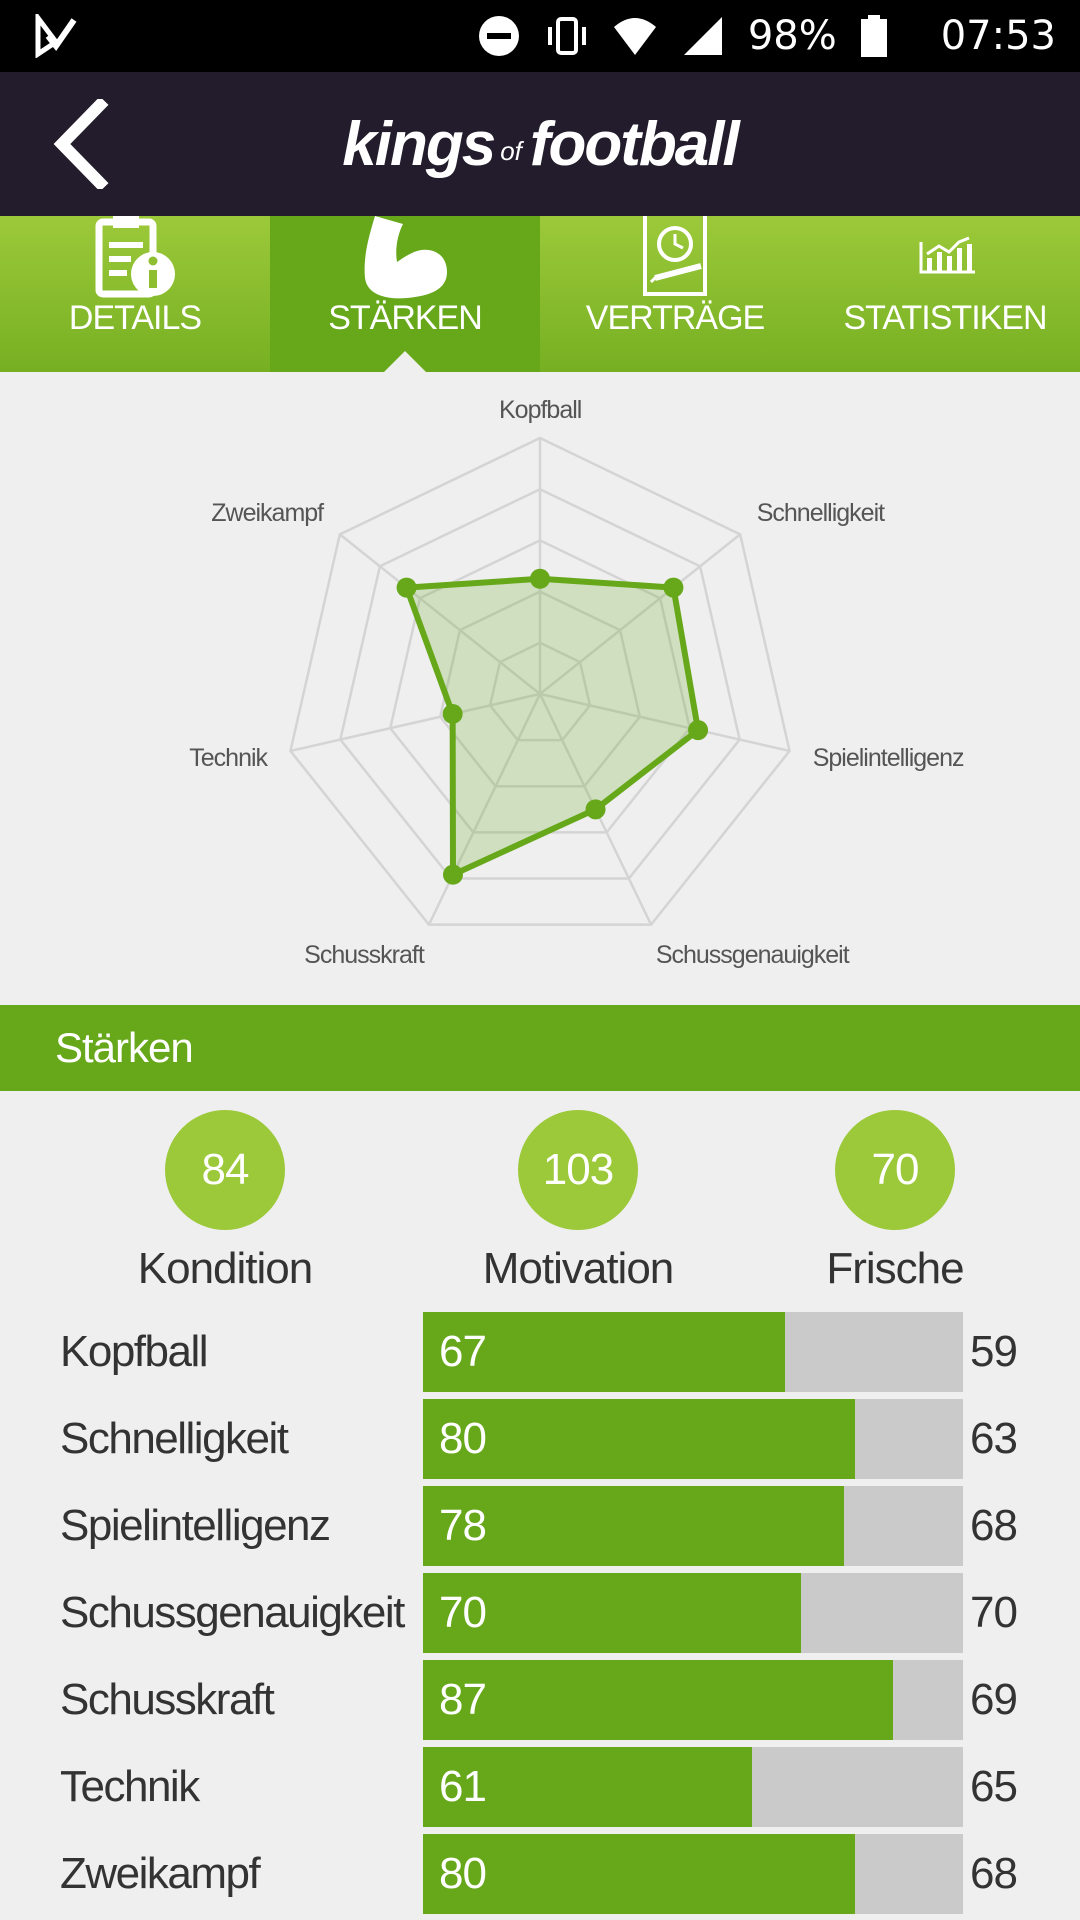 The image size is (1080, 1920). I want to click on bar-chart-icon, so click(947, 255).